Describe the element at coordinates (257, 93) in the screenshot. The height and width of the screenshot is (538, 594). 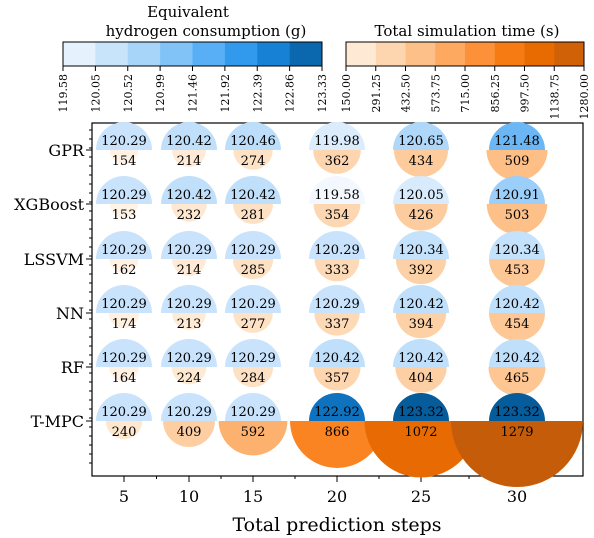
I see `colorbar-hydrogen-tick-label: 122.39` at that location.